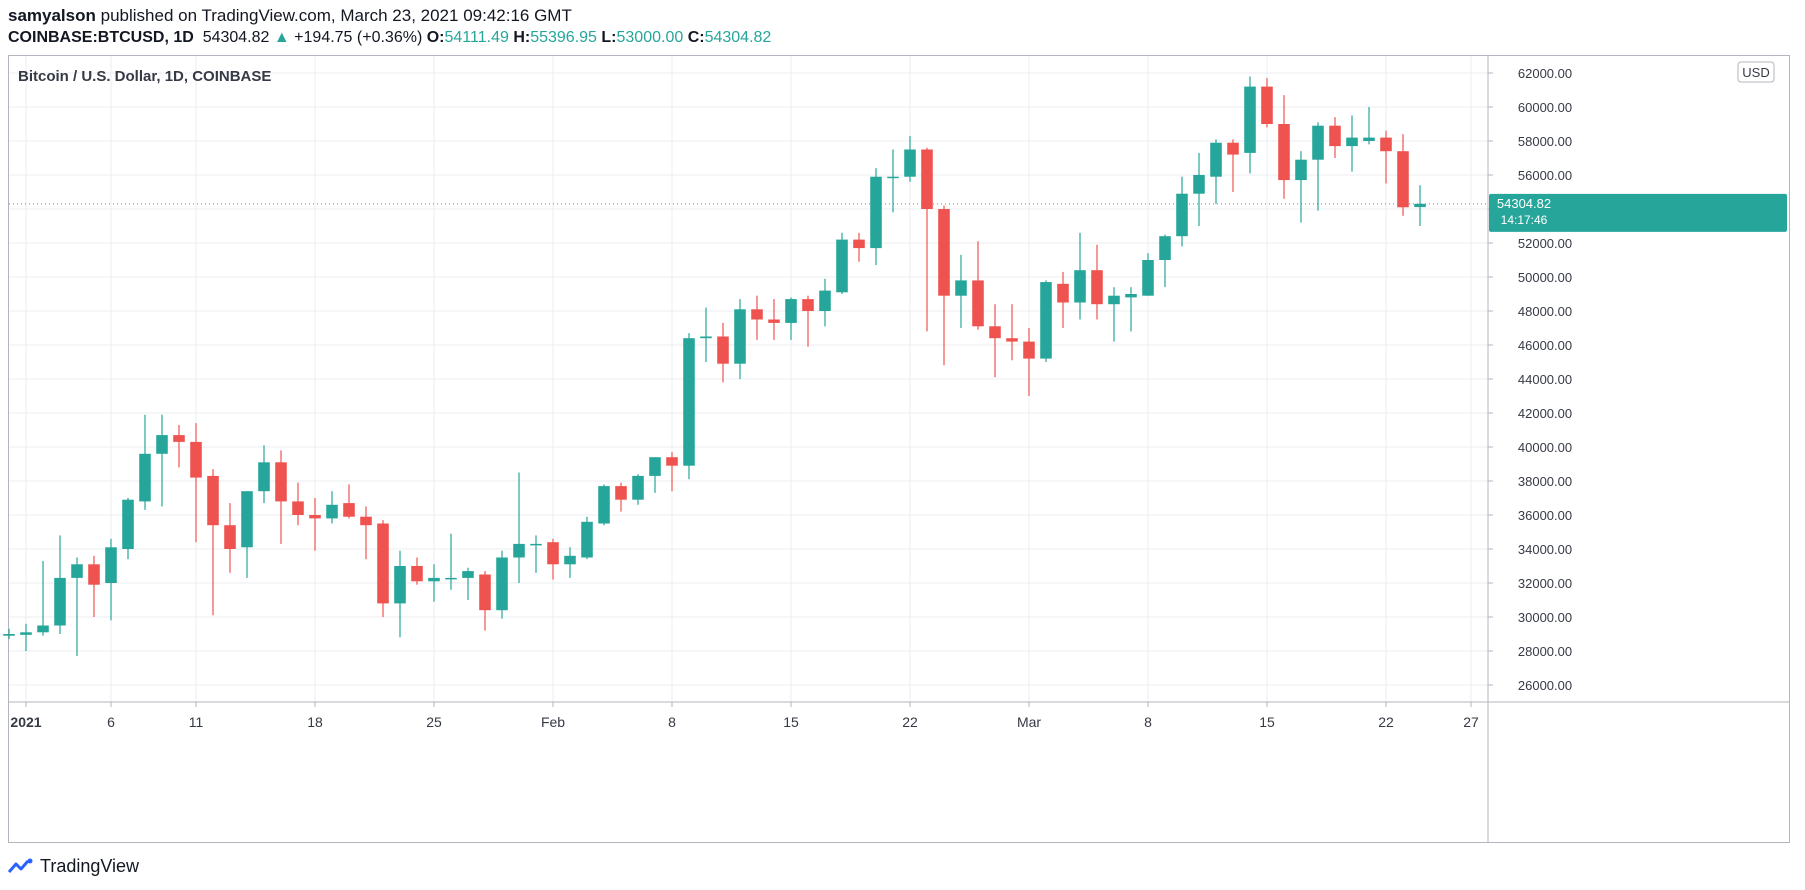  What do you see at coordinates (563, 37) in the screenshot?
I see `high-value: 55396.95` at bounding box center [563, 37].